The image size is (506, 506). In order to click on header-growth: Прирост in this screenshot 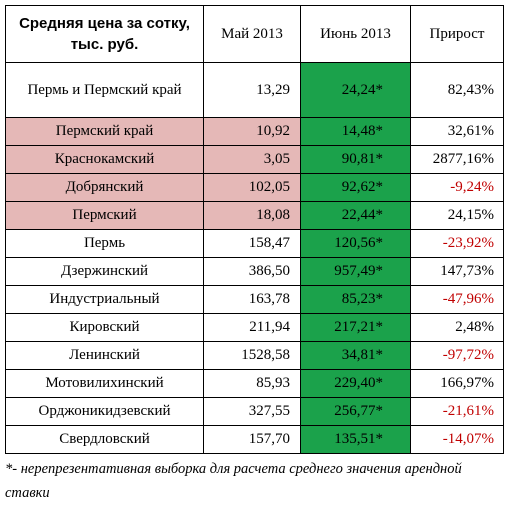, I will do `click(457, 34)`.